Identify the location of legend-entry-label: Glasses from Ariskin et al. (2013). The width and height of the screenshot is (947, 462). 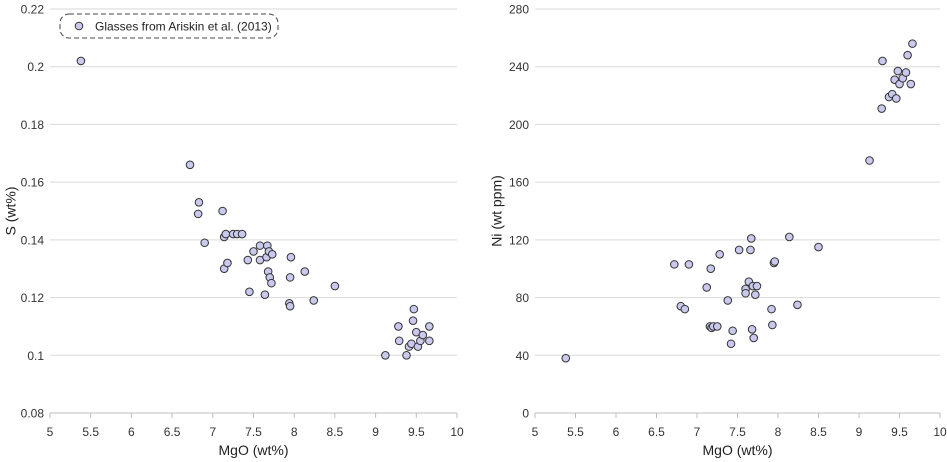
(183, 27).